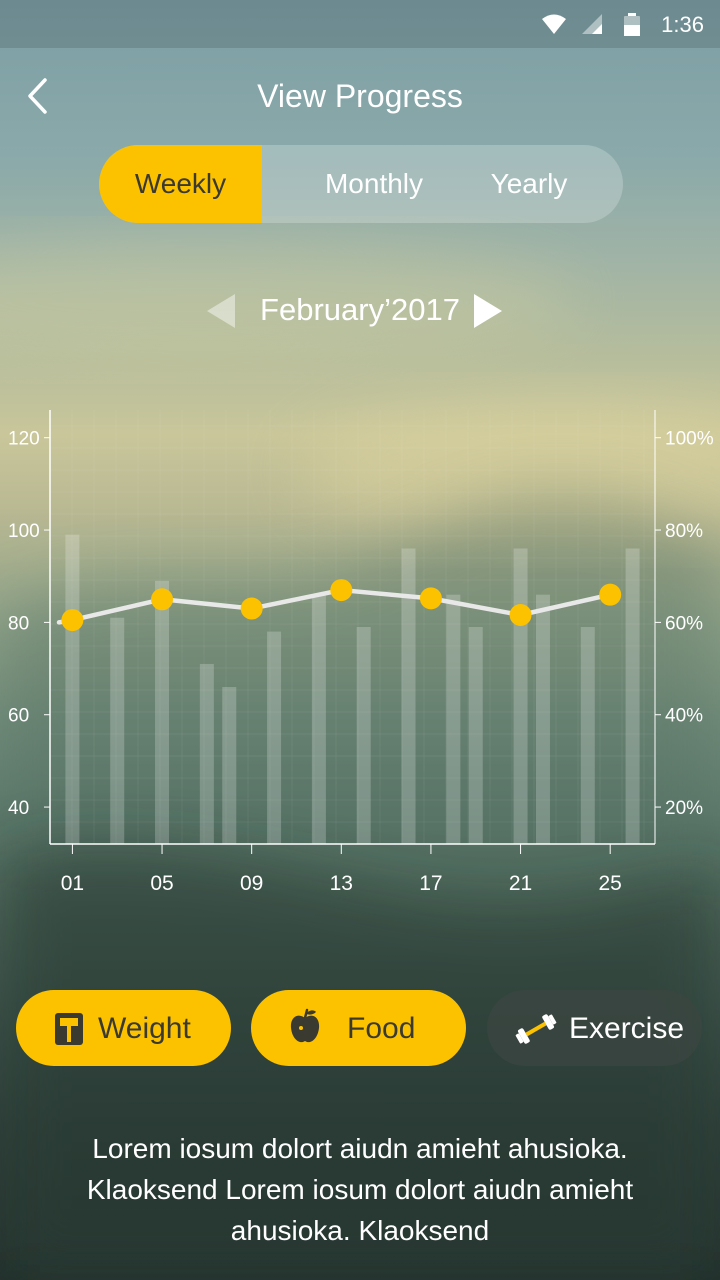 Image resolution: width=720 pixels, height=1280 pixels. What do you see at coordinates (24, 531) in the screenshot?
I see `y-tick-label: 100` at bounding box center [24, 531].